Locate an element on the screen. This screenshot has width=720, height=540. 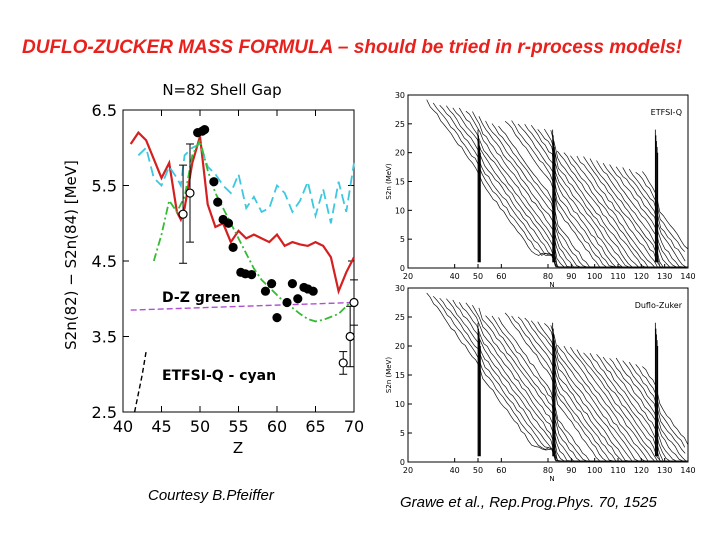
series-line-flat-magenta is located at coordinates (242, 306).